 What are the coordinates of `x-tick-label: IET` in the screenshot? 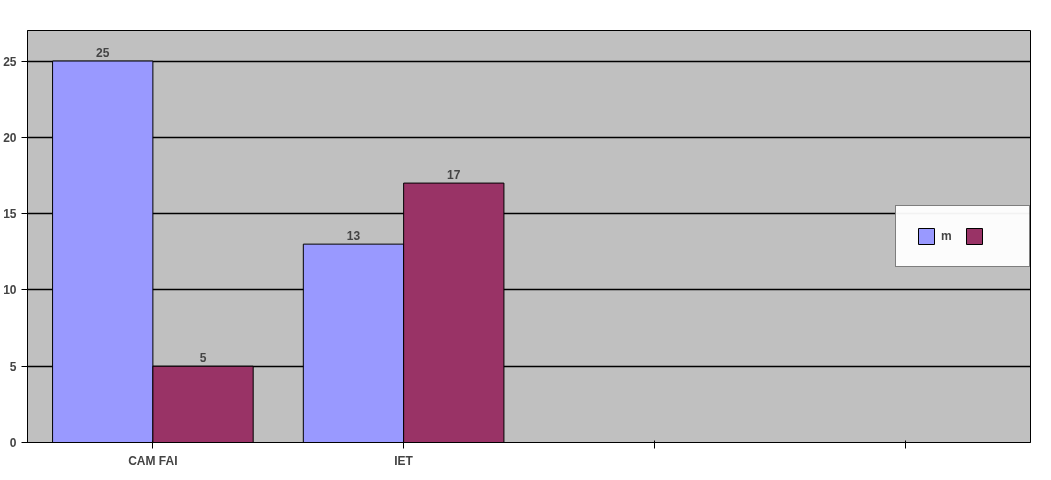 It's located at (404, 460).